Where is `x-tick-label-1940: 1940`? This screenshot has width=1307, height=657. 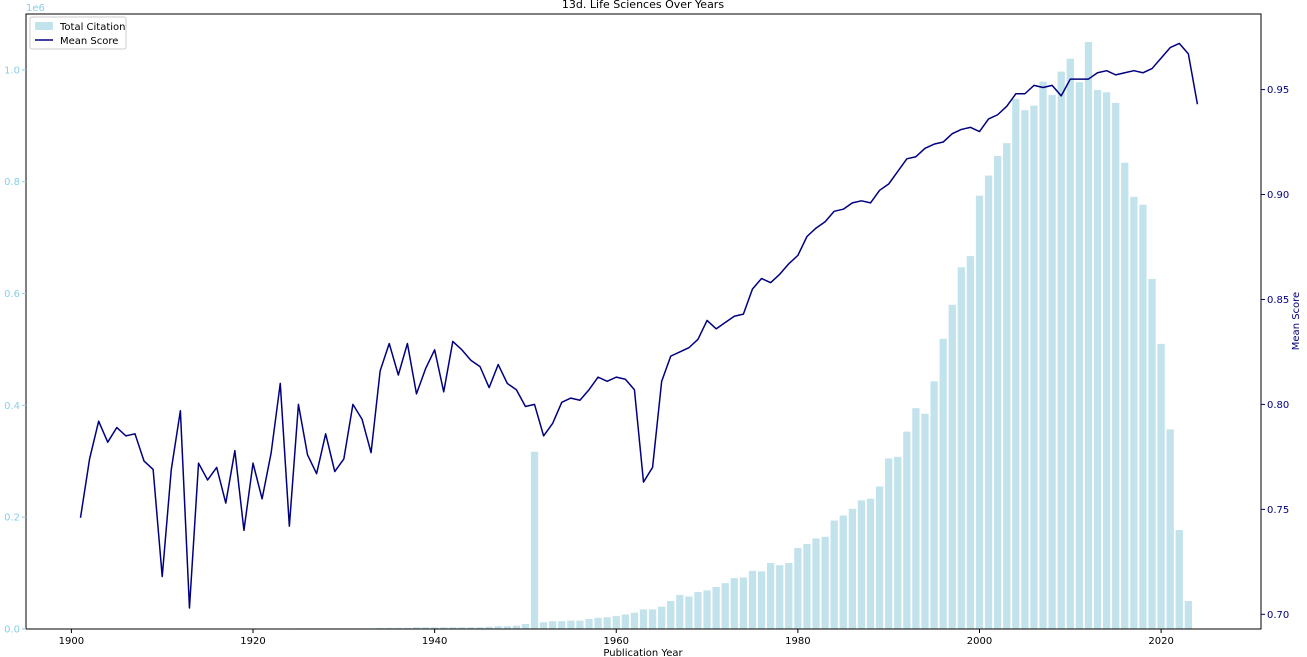
x-tick-label-1940: 1940 is located at coordinates (434, 641).